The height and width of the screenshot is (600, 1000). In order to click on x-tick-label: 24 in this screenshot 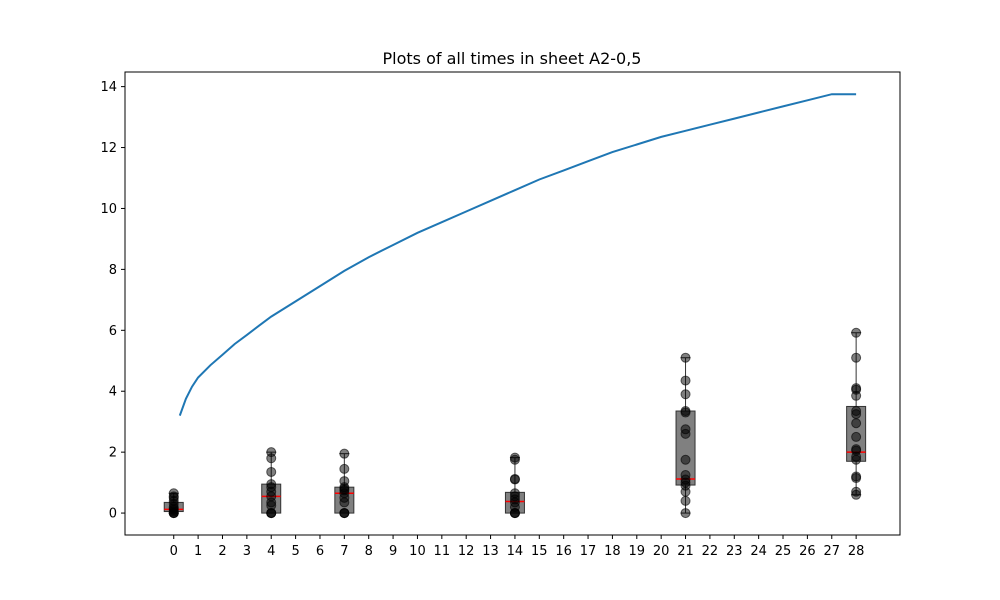, I will do `click(758, 551)`.